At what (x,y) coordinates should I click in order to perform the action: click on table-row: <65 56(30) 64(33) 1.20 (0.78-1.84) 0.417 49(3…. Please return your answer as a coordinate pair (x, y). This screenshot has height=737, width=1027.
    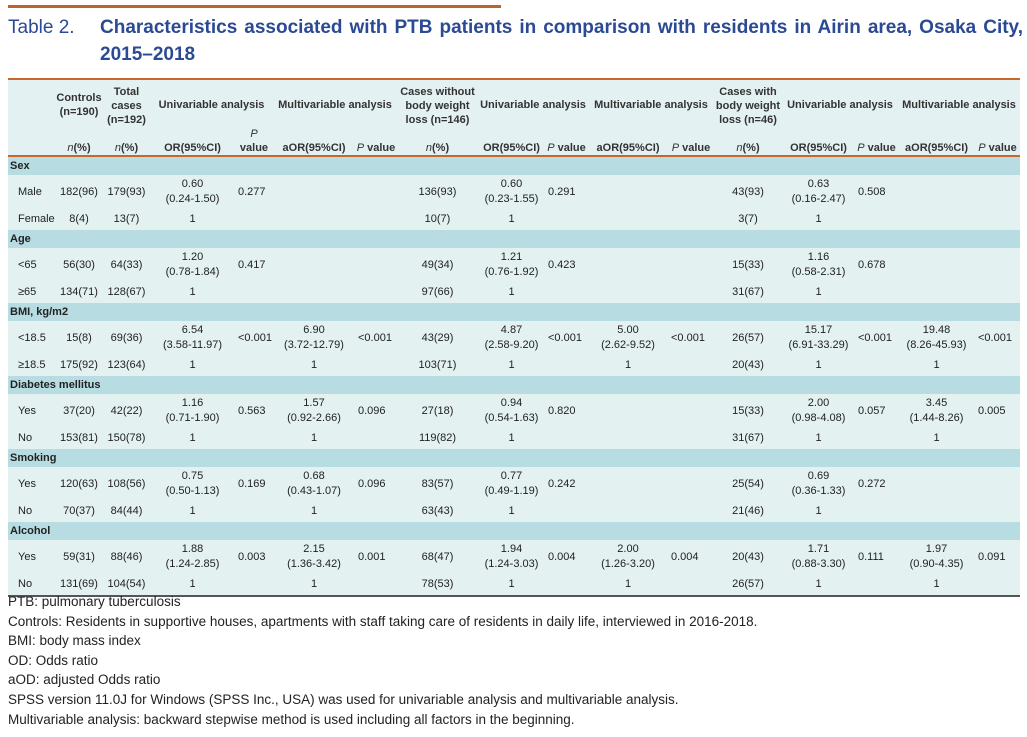
    Looking at the image, I should click on (514, 265).